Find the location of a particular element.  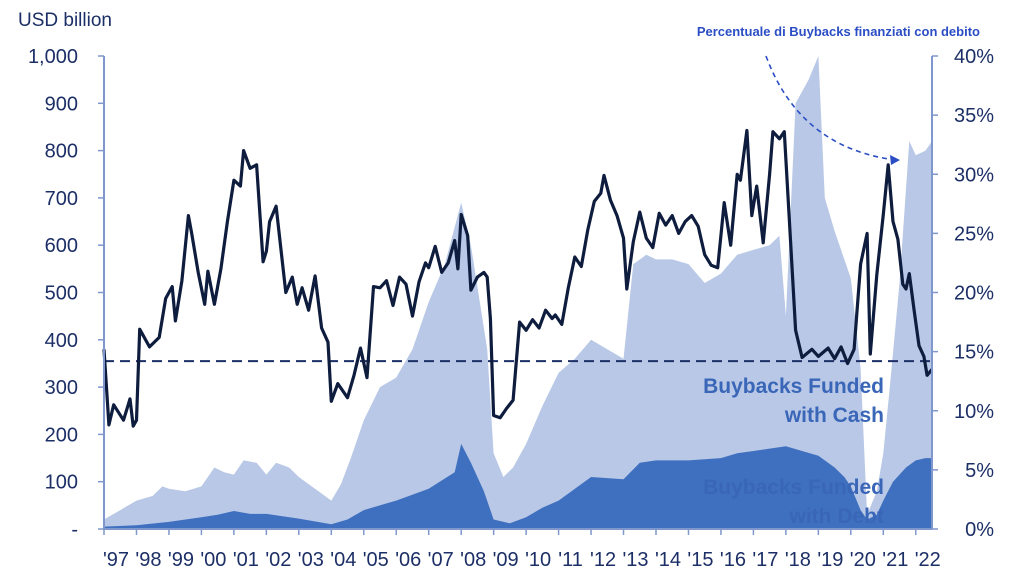

left-tick-label: 600 is located at coordinates (61, 246).